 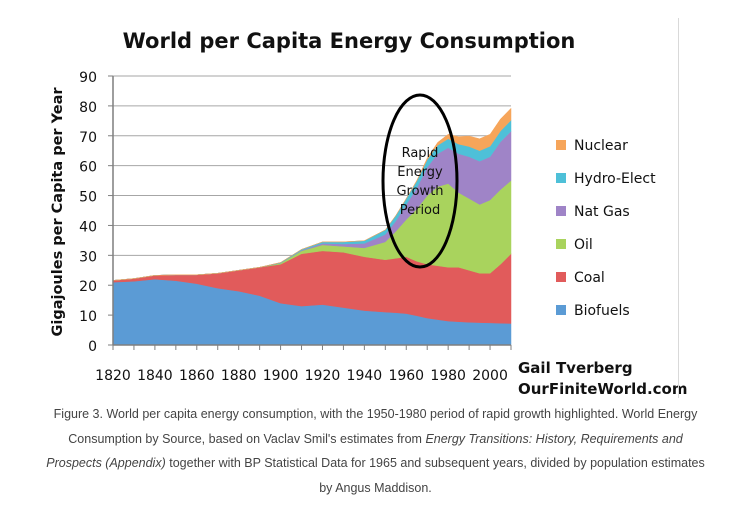 I want to click on legend-label-nat-gas: Nat Gas, so click(x=602, y=212).